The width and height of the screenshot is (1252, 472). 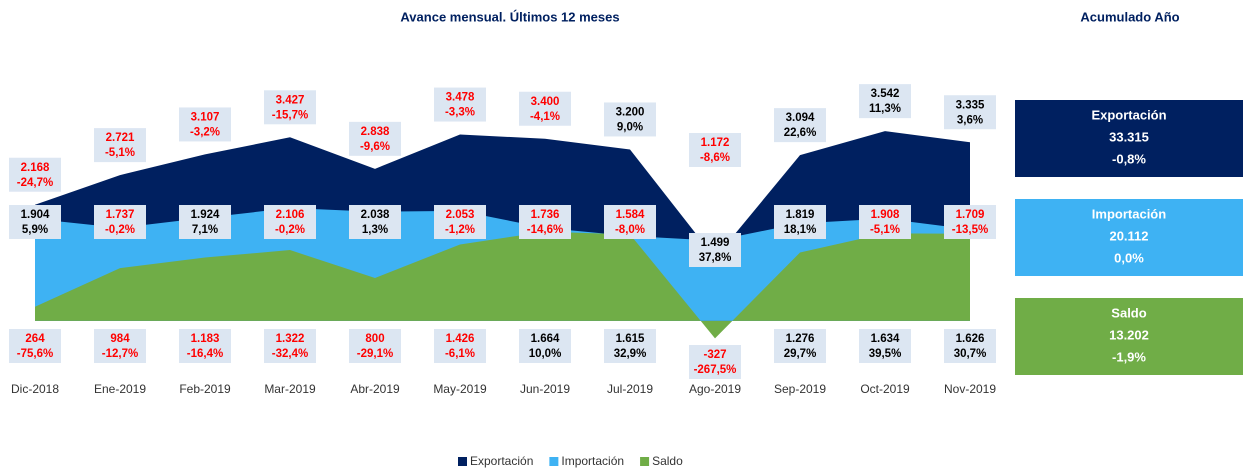 What do you see at coordinates (205, 132) in the screenshot?
I see `change-label: -3,2%` at bounding box center [205, 132].